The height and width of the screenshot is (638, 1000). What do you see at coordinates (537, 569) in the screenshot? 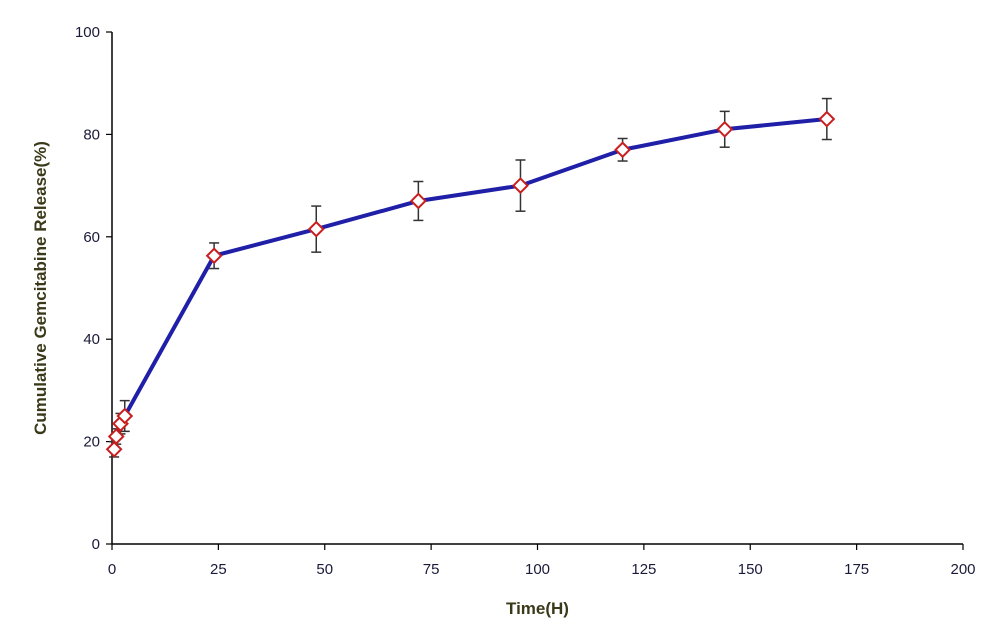
I see `x-tick-label: 100` at bounding box center [537, 569].